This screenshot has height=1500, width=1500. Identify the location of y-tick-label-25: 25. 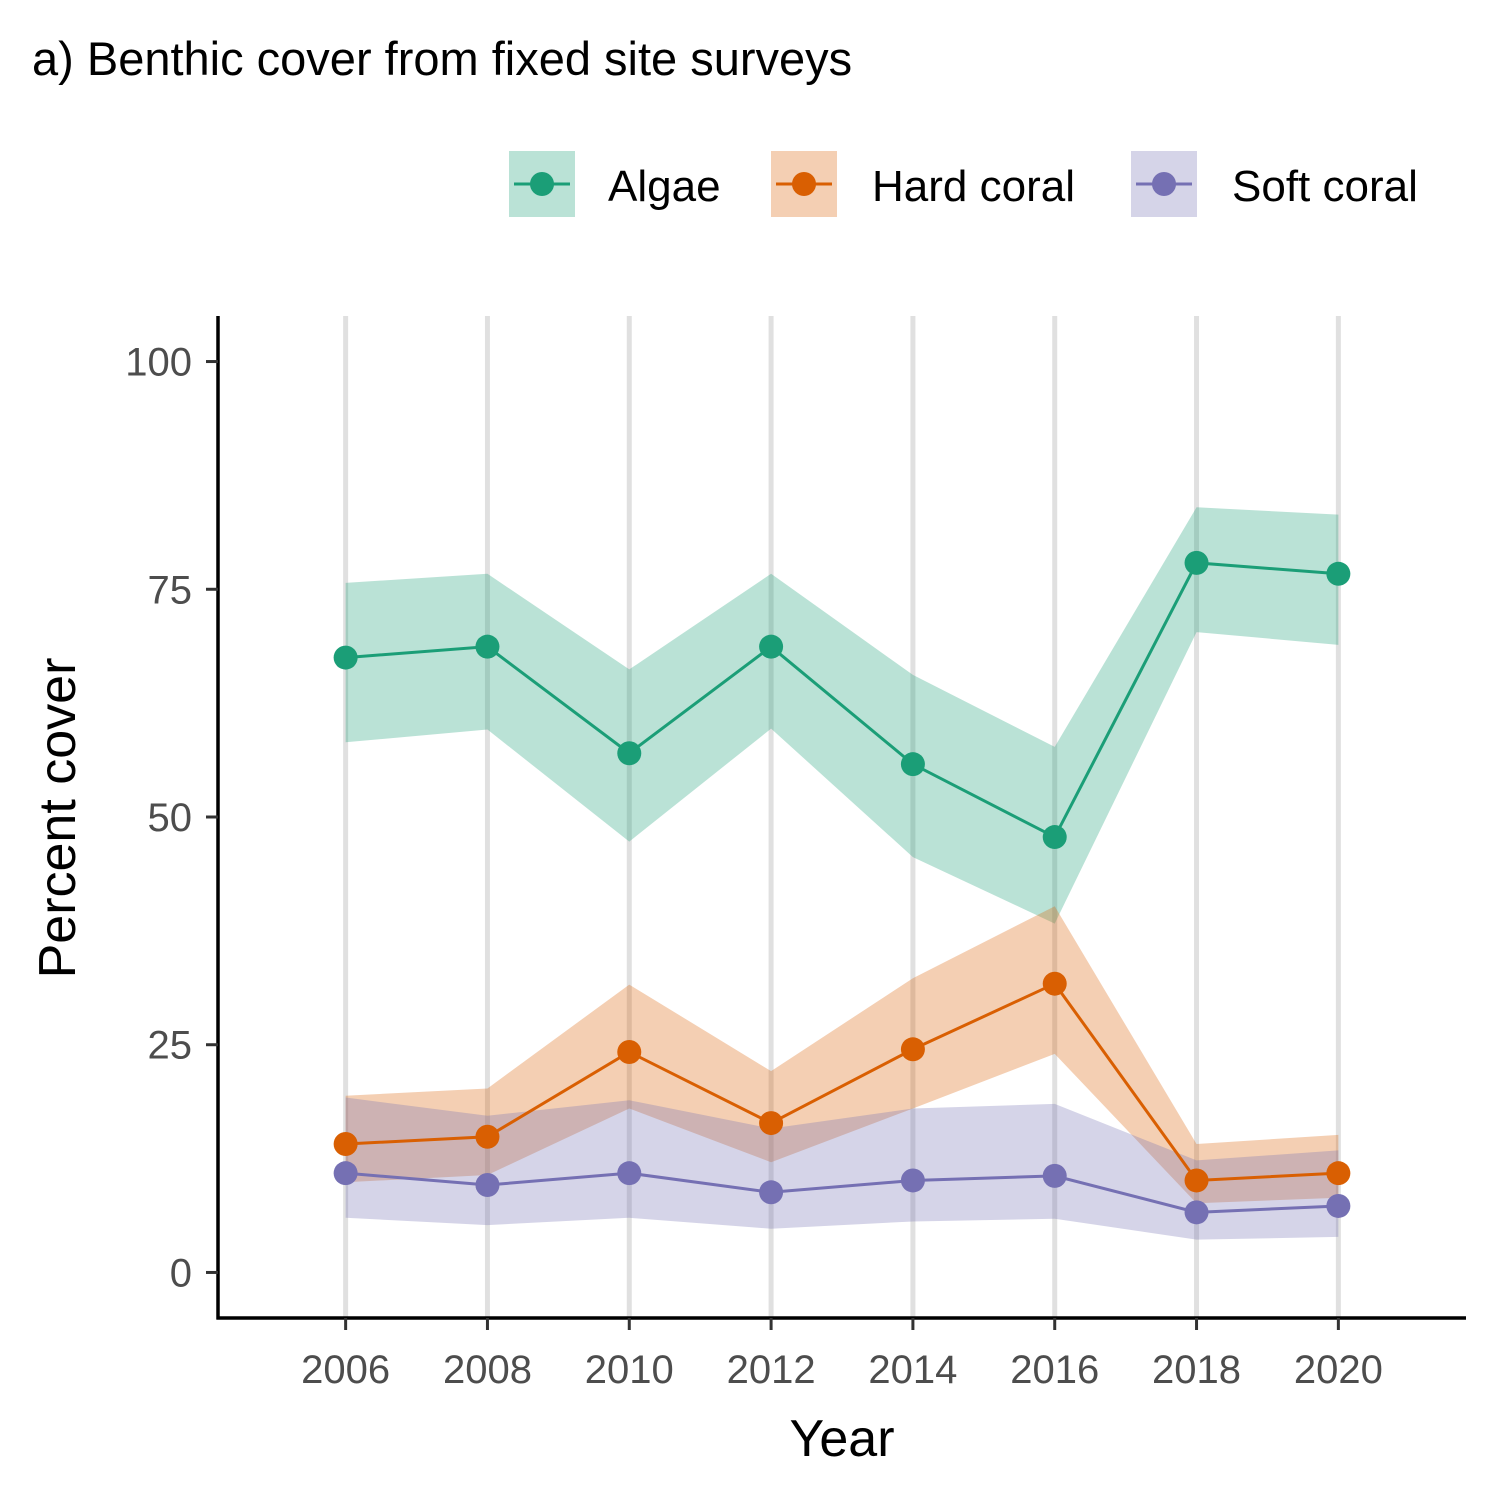
(170, 1046).